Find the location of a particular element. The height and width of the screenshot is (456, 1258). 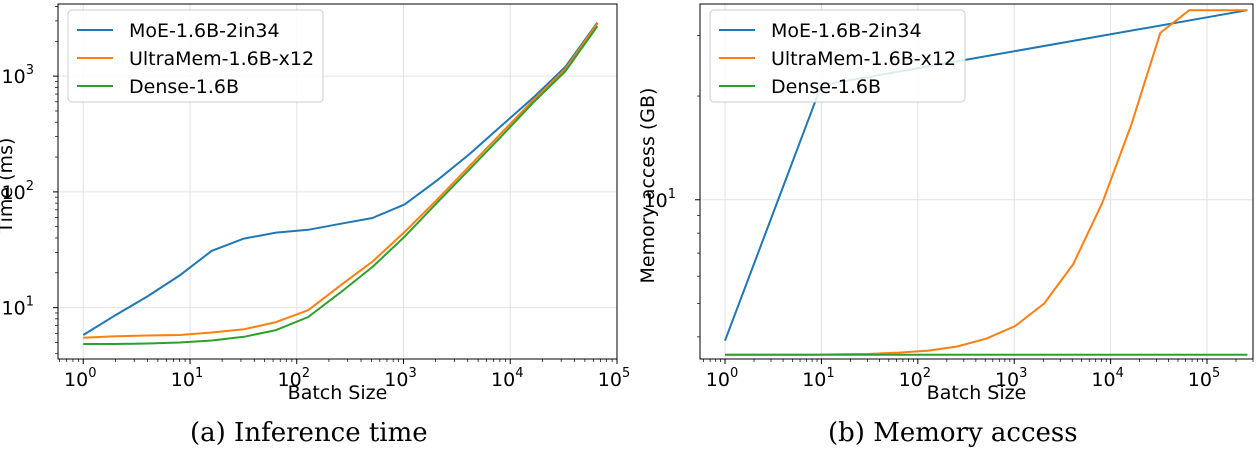

x-tick-label: 10³ is located at coordinates (400, 378).